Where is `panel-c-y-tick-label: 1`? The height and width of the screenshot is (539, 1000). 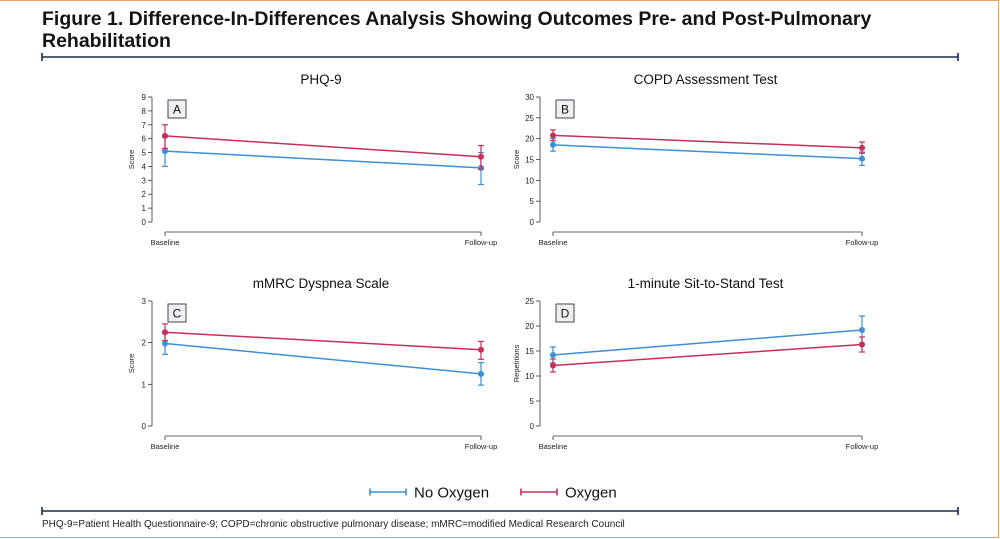
panel-c-y-tick-label: 1 is located at coordinates (144, 384).